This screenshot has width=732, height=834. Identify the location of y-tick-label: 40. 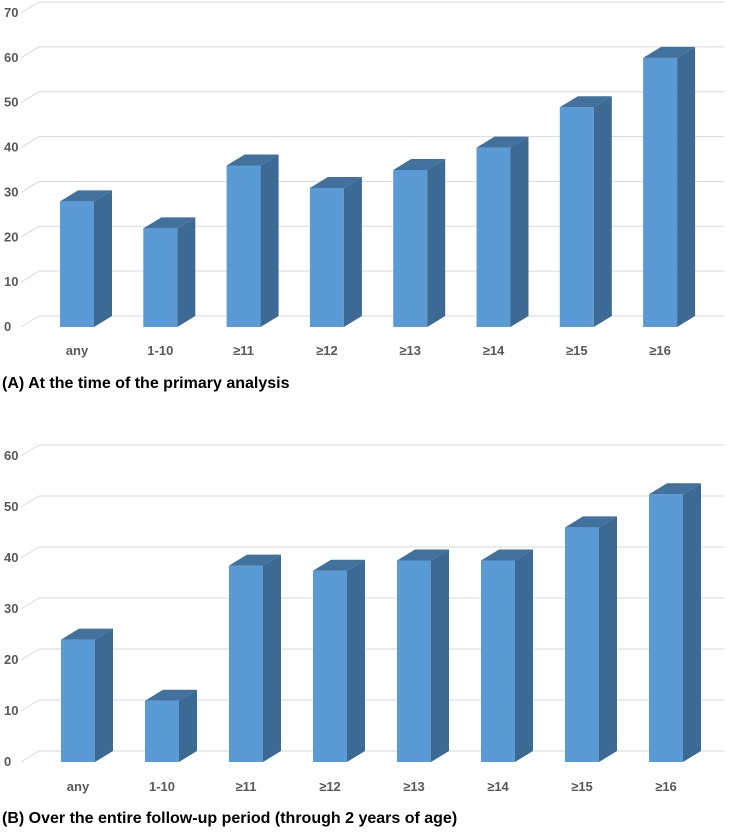
(11, 147).